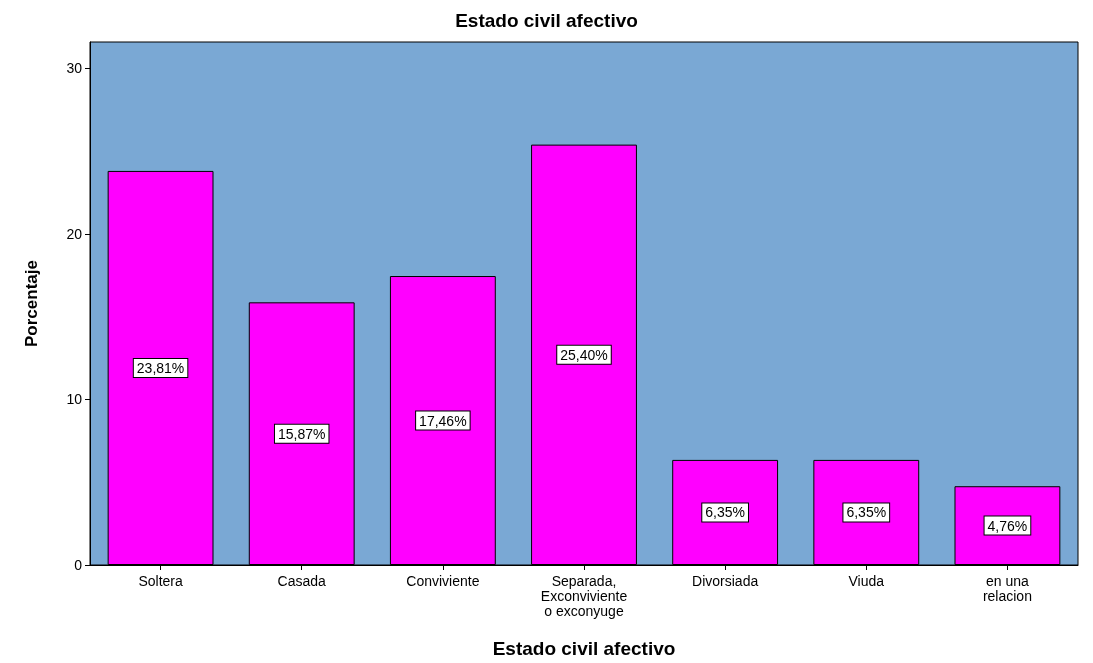  What do you see at coordinates (302, 580) in the screenshot?
I see `x-tick-label: Casada` at bounding box center [302, 580].